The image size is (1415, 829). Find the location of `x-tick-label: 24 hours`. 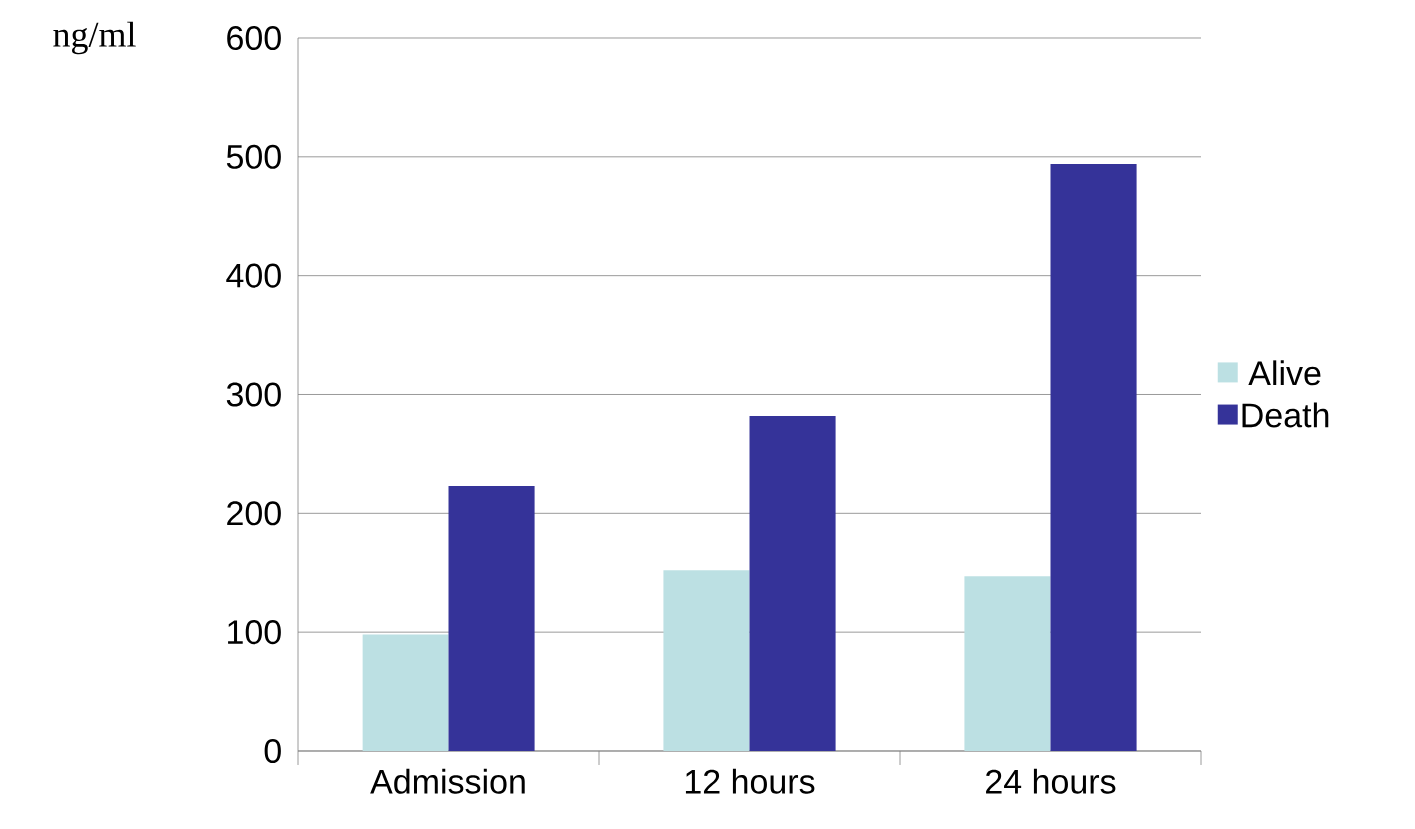

x-tick-label: 24 hours is located at coordinates (1051, 781).